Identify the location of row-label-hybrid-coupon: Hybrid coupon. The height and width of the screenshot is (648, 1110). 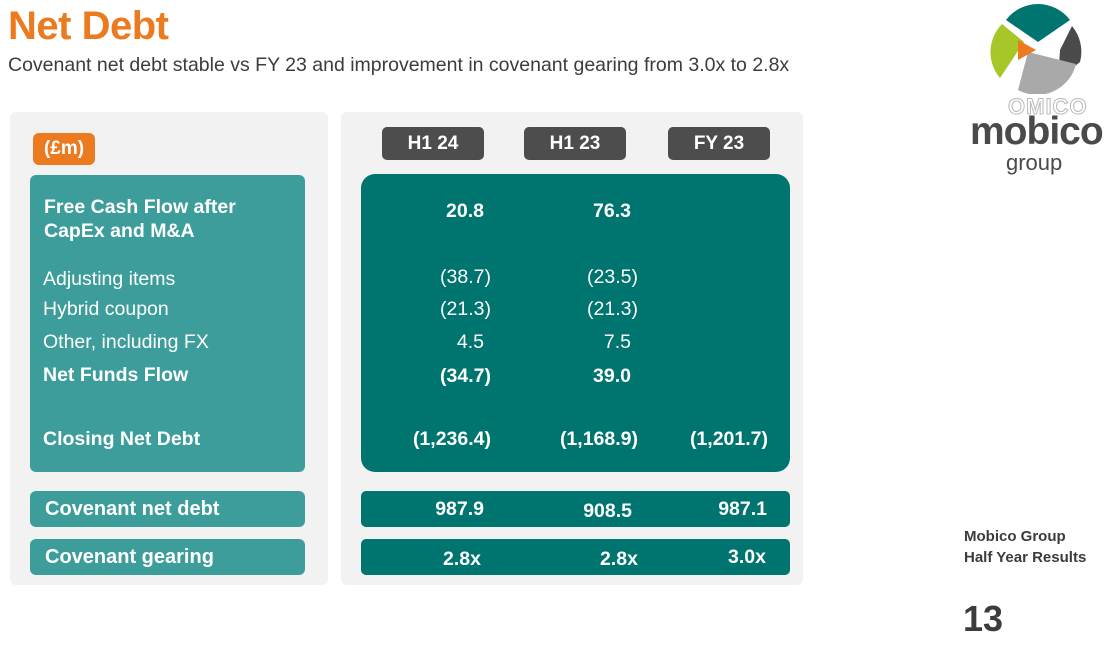
(106, 309).